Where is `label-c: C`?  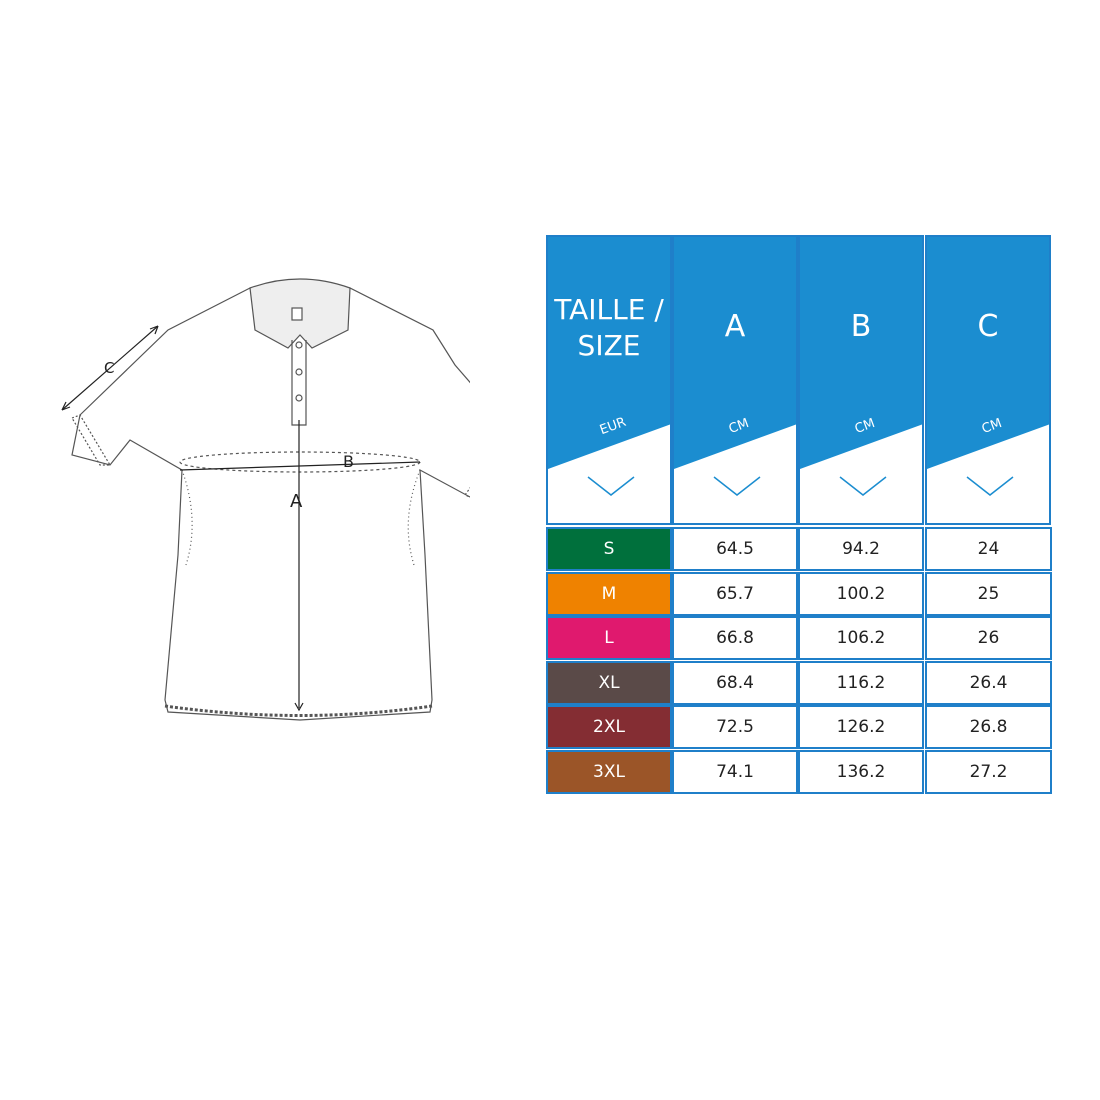 label-c: C is located at coordinates (109, 368).